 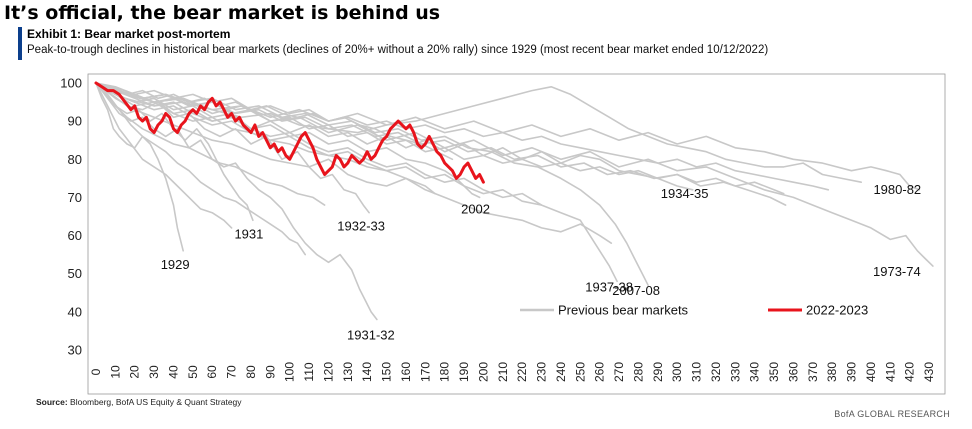 I want to click on x-tick-label: 380, so click(x=832, y=372).